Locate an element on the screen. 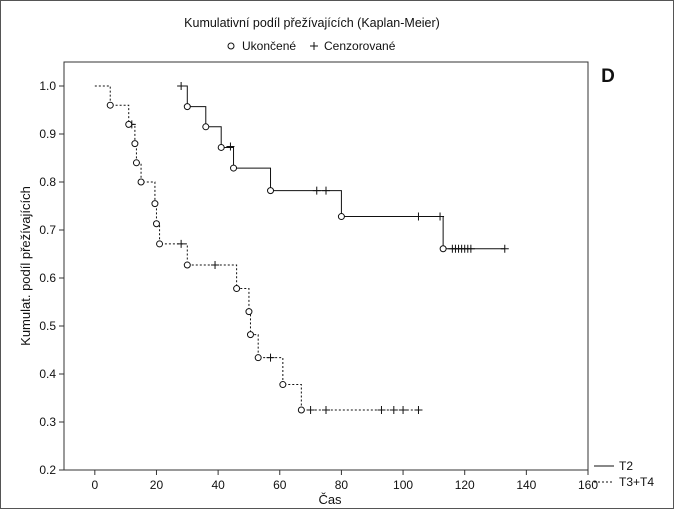 This screenshot has height=509, width=674. y-tick-label: 0.2 is located at coordinates (47, 470).